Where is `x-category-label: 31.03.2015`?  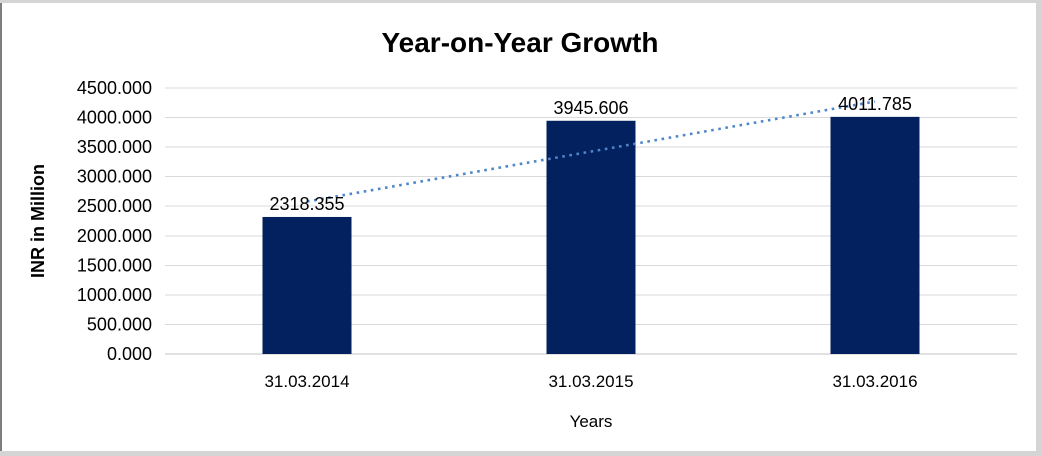
x-category-label: 31.03.2015 is located at coordinates (590, 381).